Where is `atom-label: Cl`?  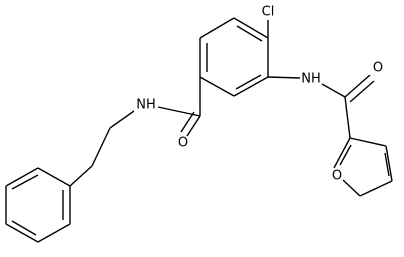 atom-label: Cl is located at coordinates (268, 12).